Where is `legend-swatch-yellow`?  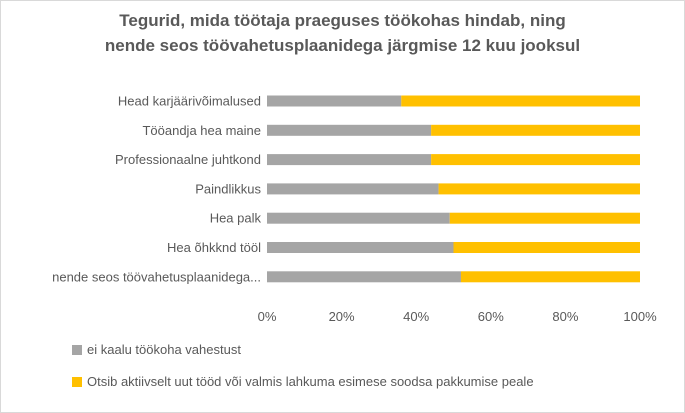
legend-swatch-yellow is located at coordinates (77, 381).